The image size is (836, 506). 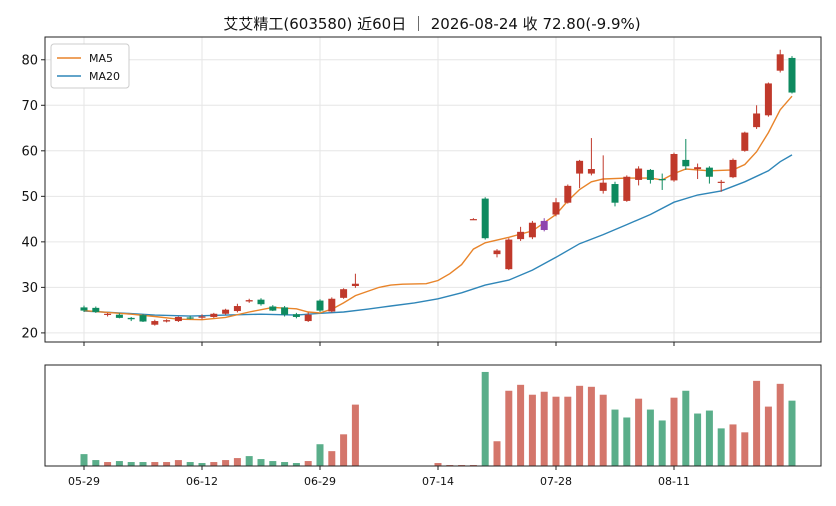 What do you see at coordinates (29, 242) in the screenshot?
I see `y-tick-label: 40` at bounding box center [29, 242].